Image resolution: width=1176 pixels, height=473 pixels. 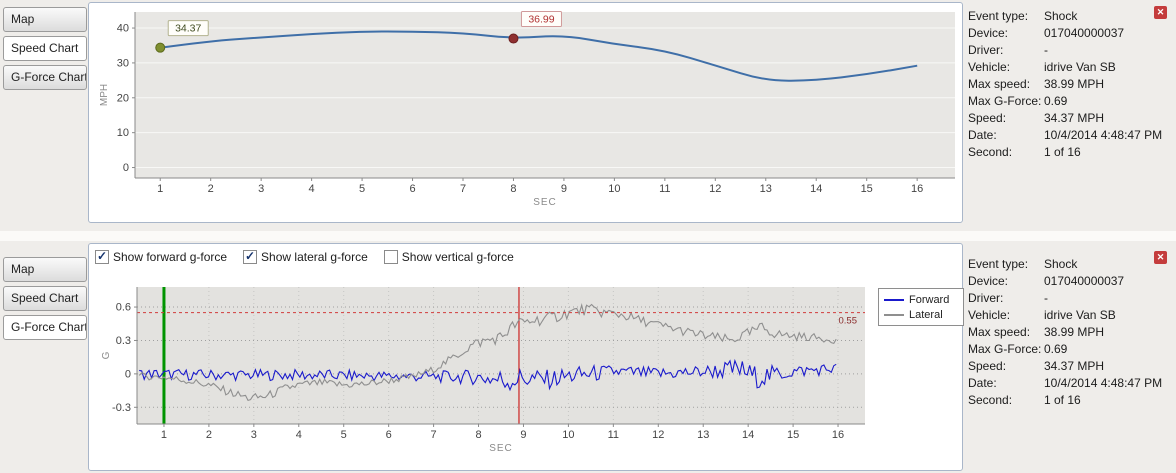 I want to click on info-label: Speed:, so click(x=987, y=118).